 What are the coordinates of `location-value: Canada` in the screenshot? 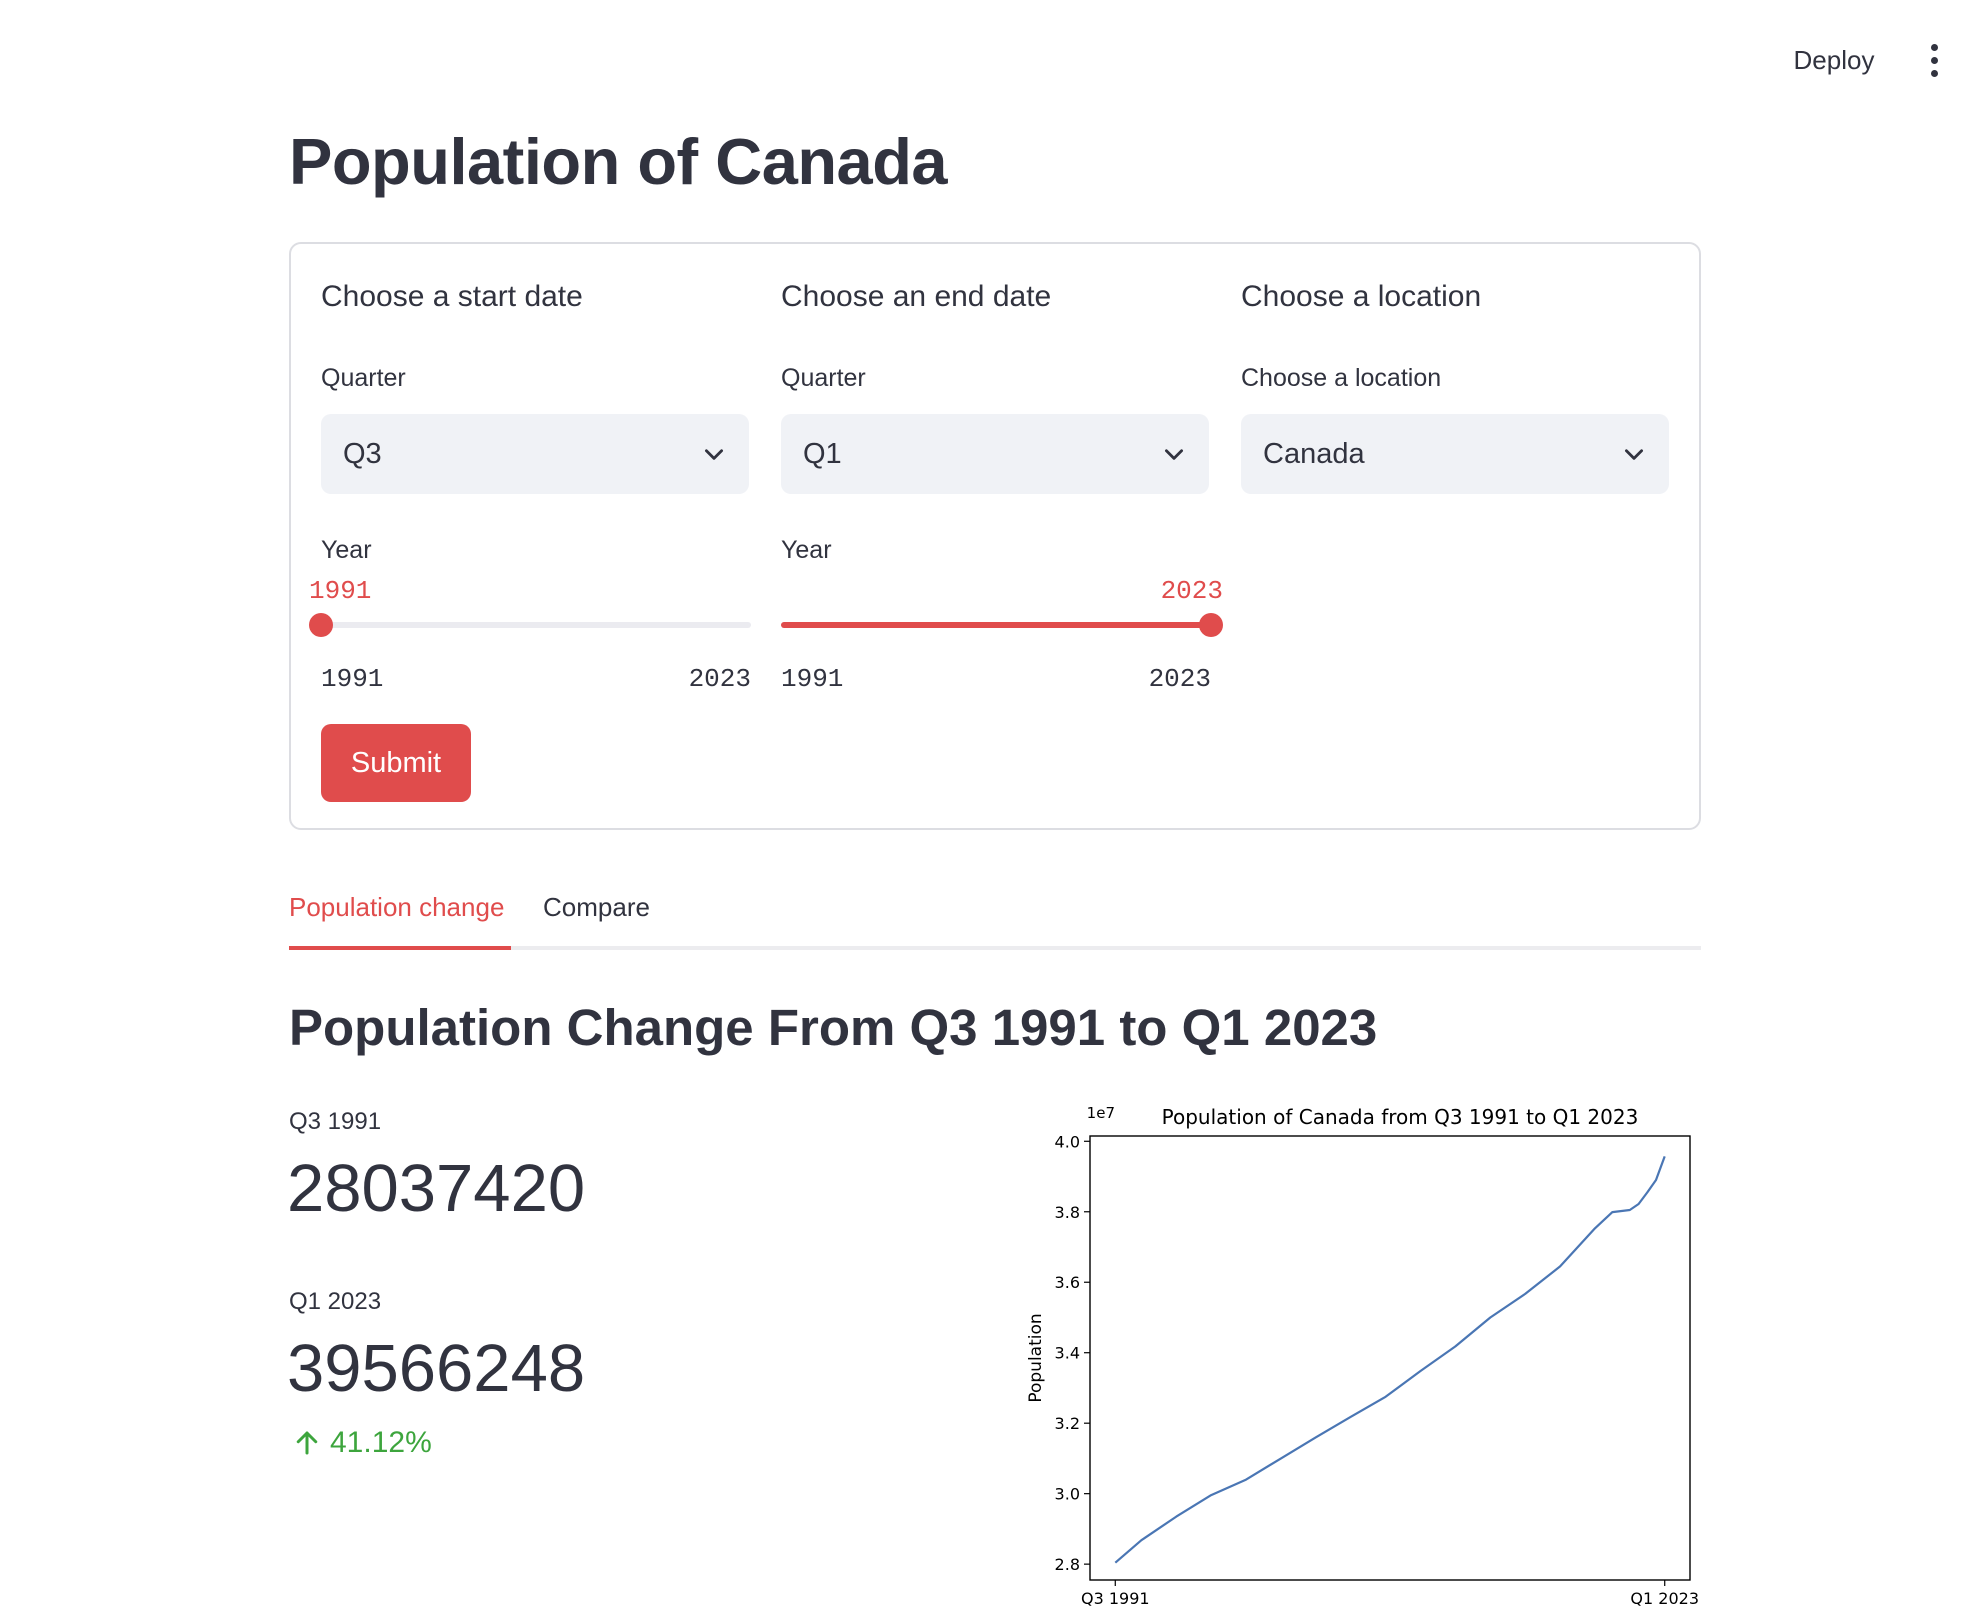 It's located at (1314, 453).